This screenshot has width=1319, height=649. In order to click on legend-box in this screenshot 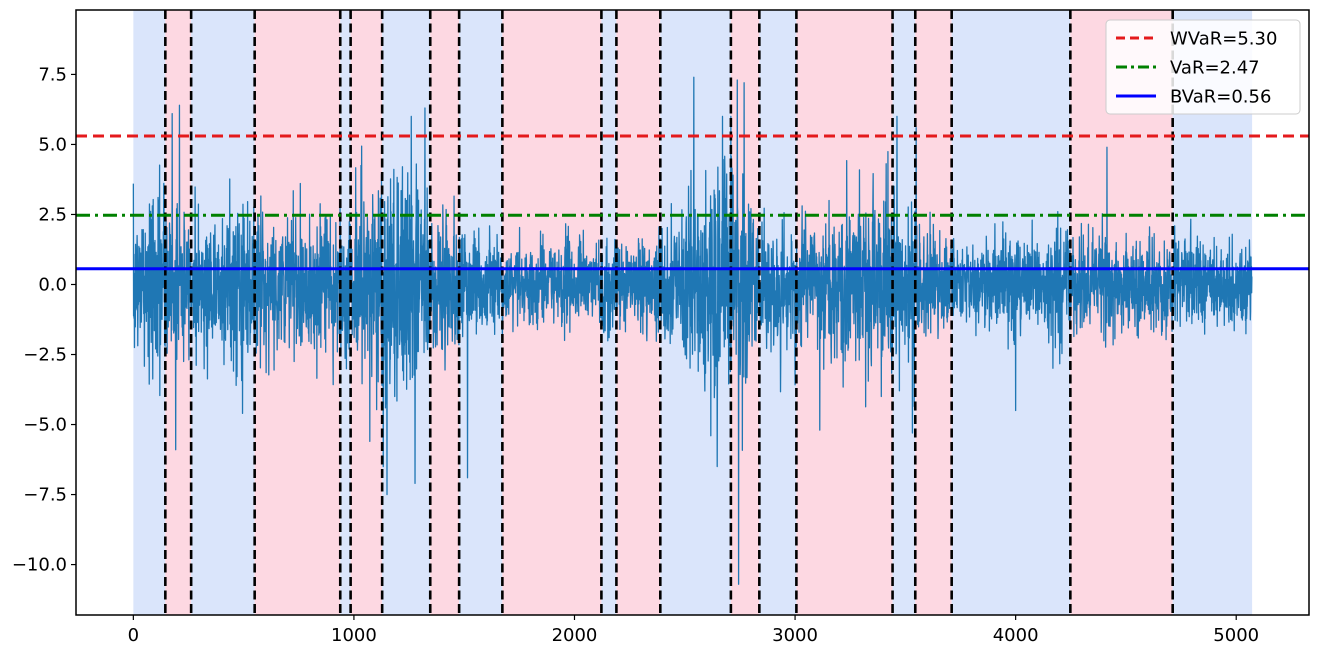, I will do `click(1203, 67)`.